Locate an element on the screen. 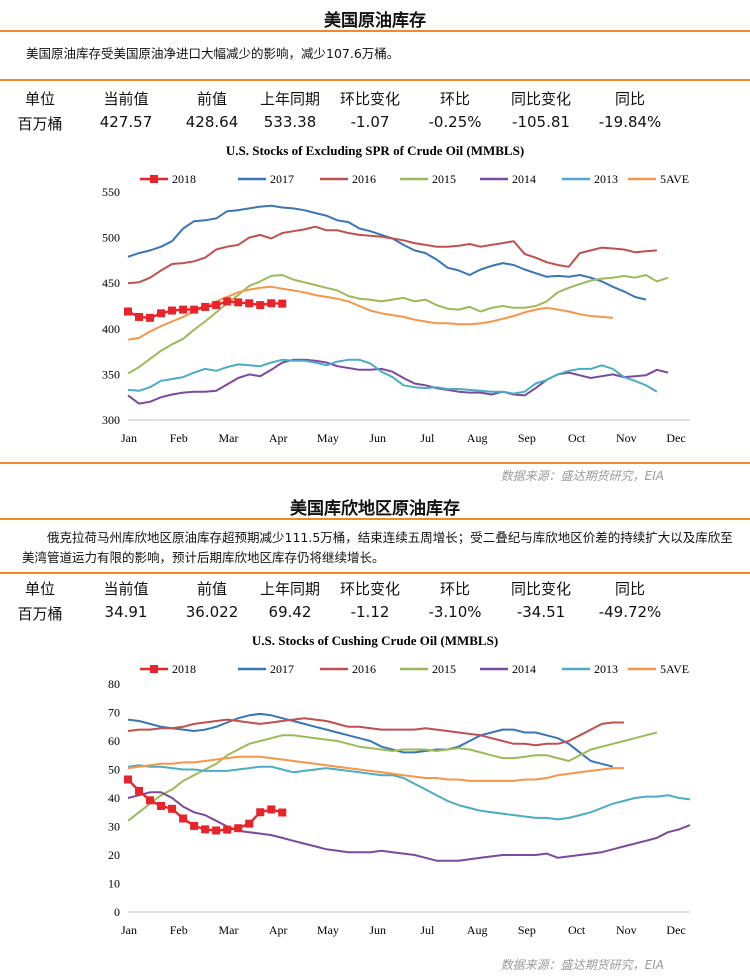  x-tick-label: Jan is located at coordinates (129, 930).